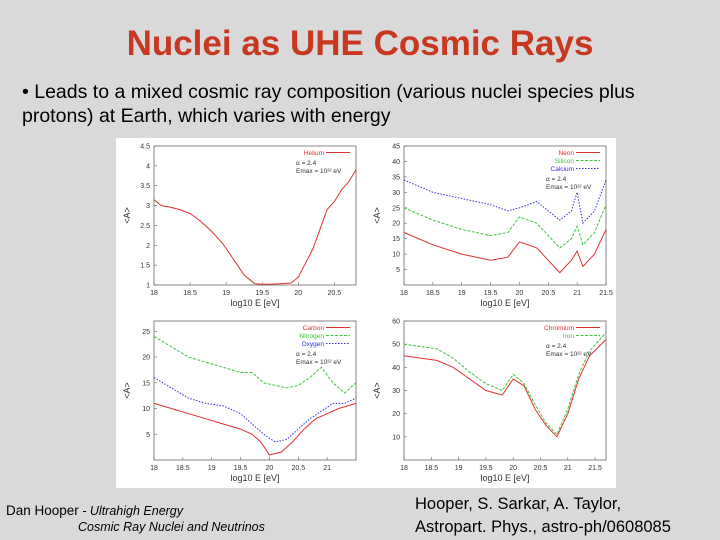  I want to click on y-tick-label: 1.5, so click(145, 266).